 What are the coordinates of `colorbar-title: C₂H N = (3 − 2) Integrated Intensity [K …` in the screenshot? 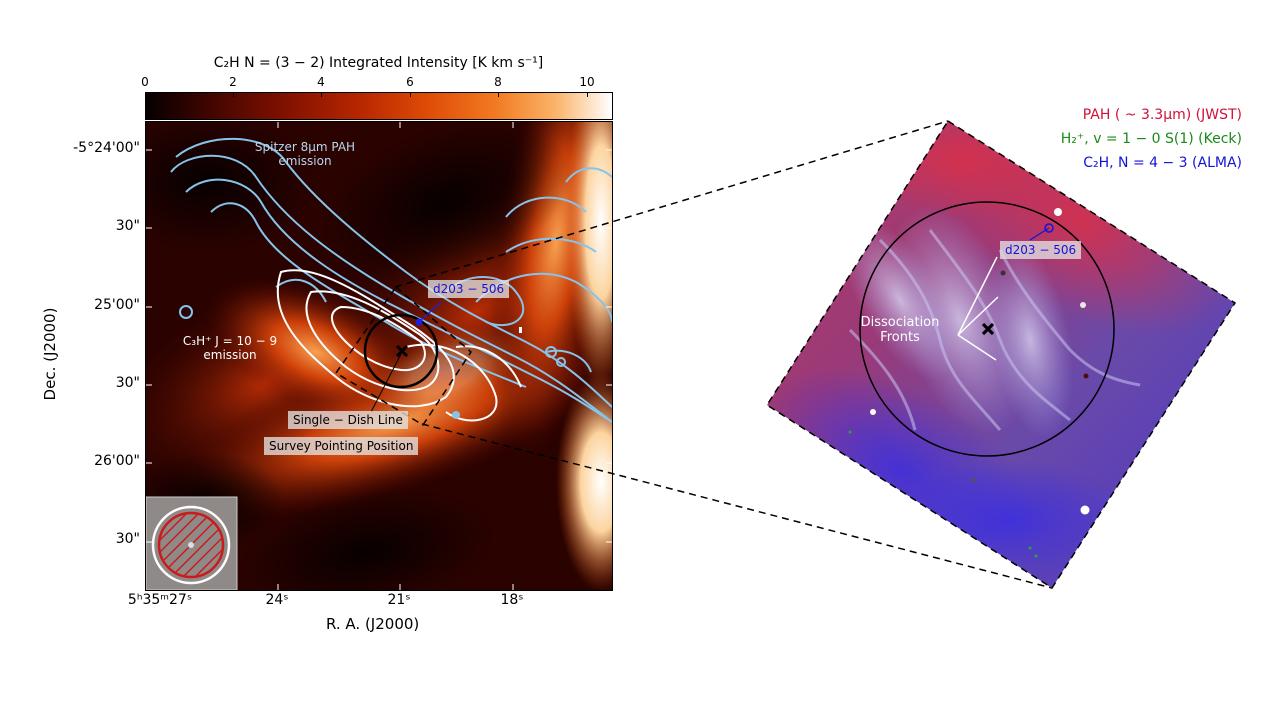 It's located at (378, 63).